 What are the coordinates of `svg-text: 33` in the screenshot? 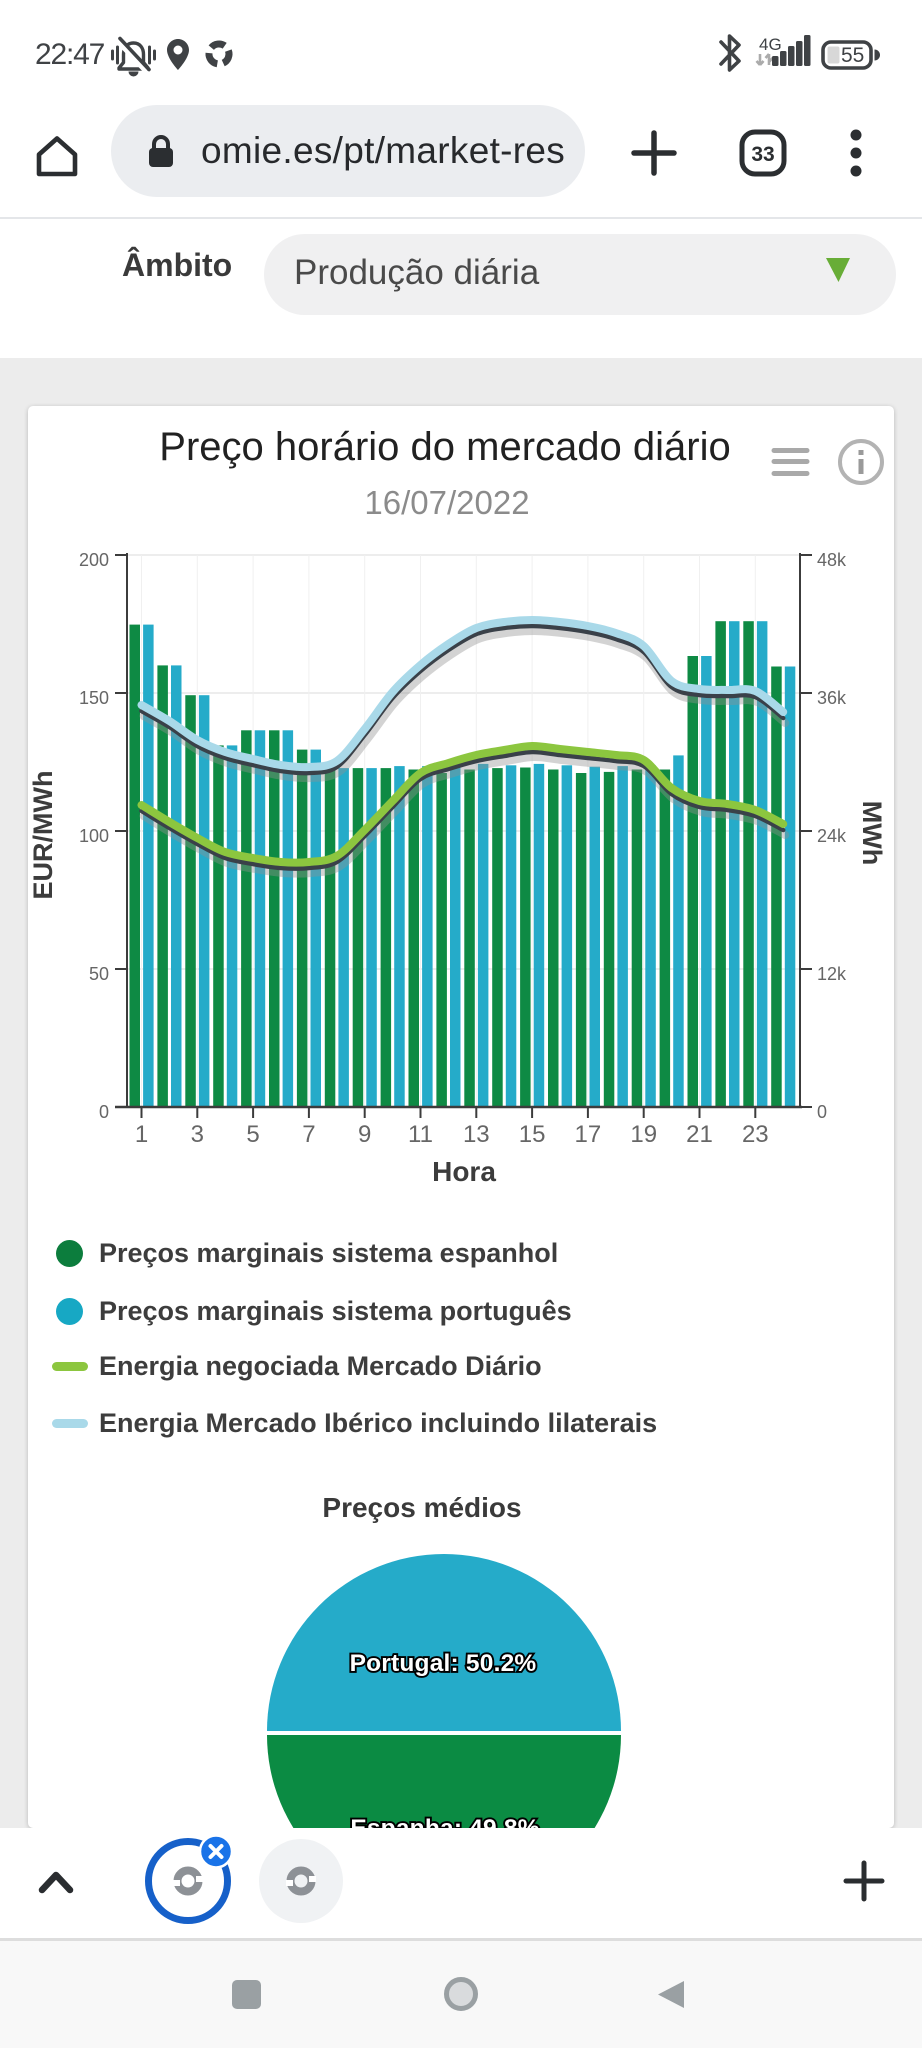 It's located at (762, 154).